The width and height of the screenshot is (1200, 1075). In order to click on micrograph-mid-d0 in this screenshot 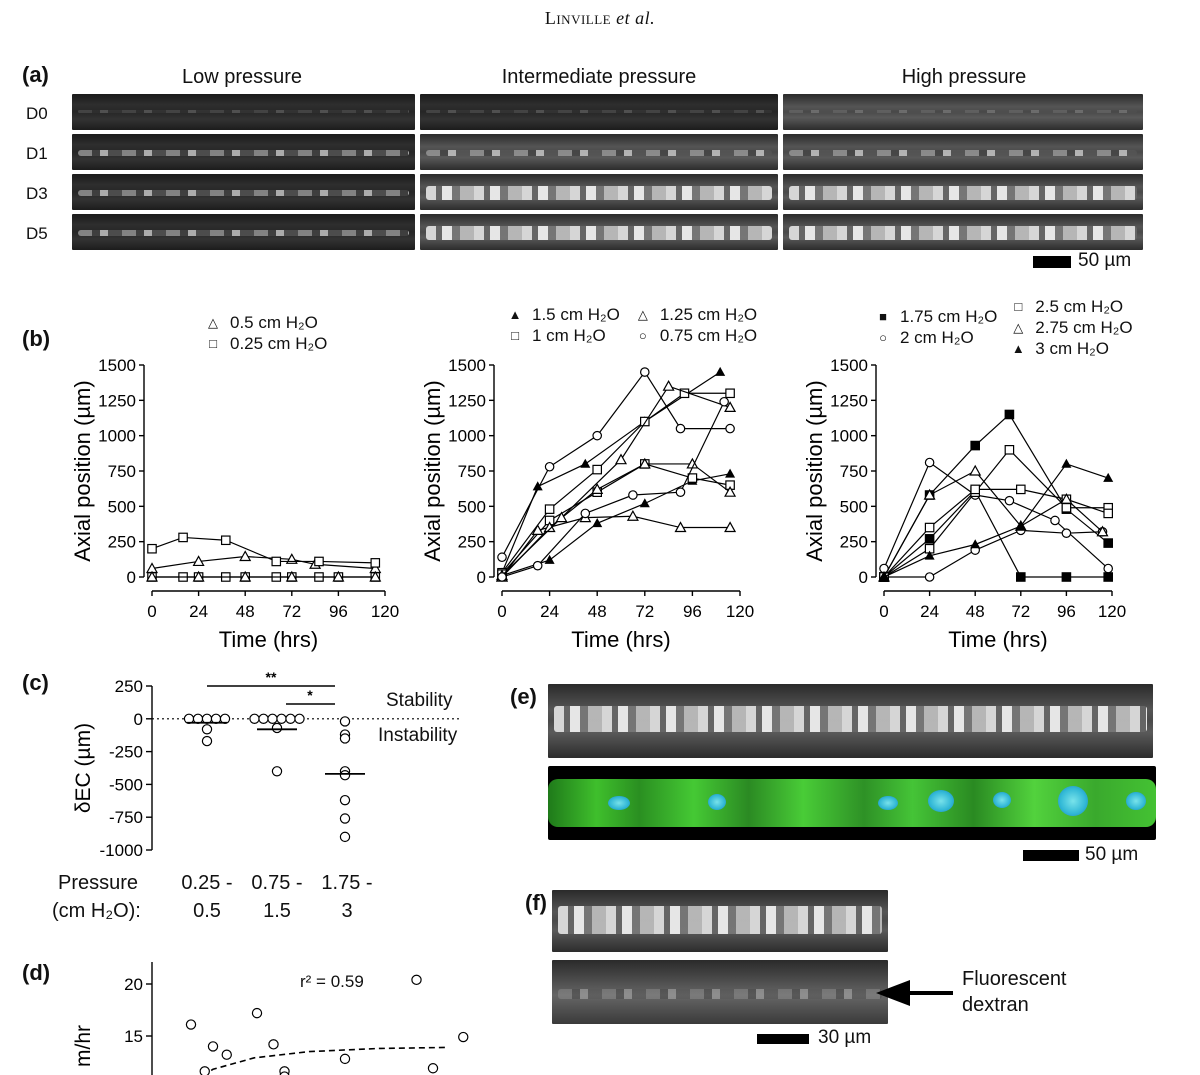, I will do `click(599, 112)`.